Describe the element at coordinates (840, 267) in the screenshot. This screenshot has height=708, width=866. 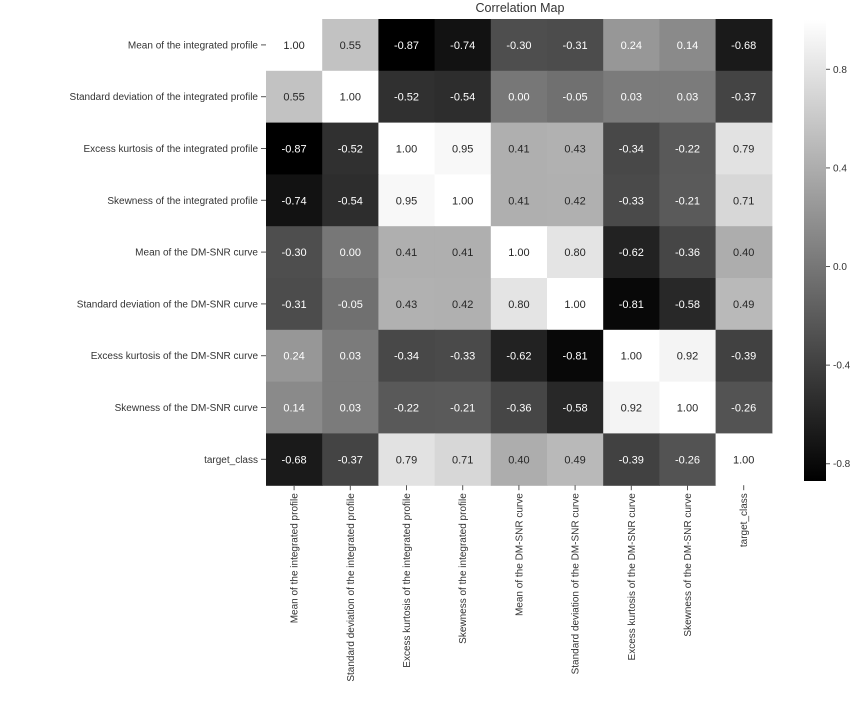
I see `colorbar-tick-label: 0.0` at that location.